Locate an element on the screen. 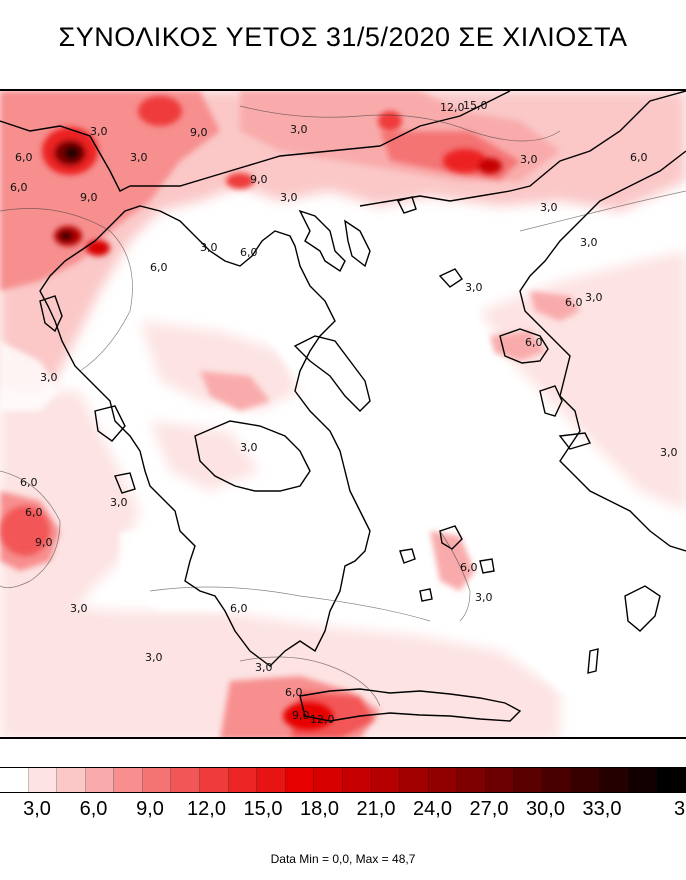 This screenshot has width=686, height=880. legend-tick-label: 27,0 is located at coordinates (489, 809).